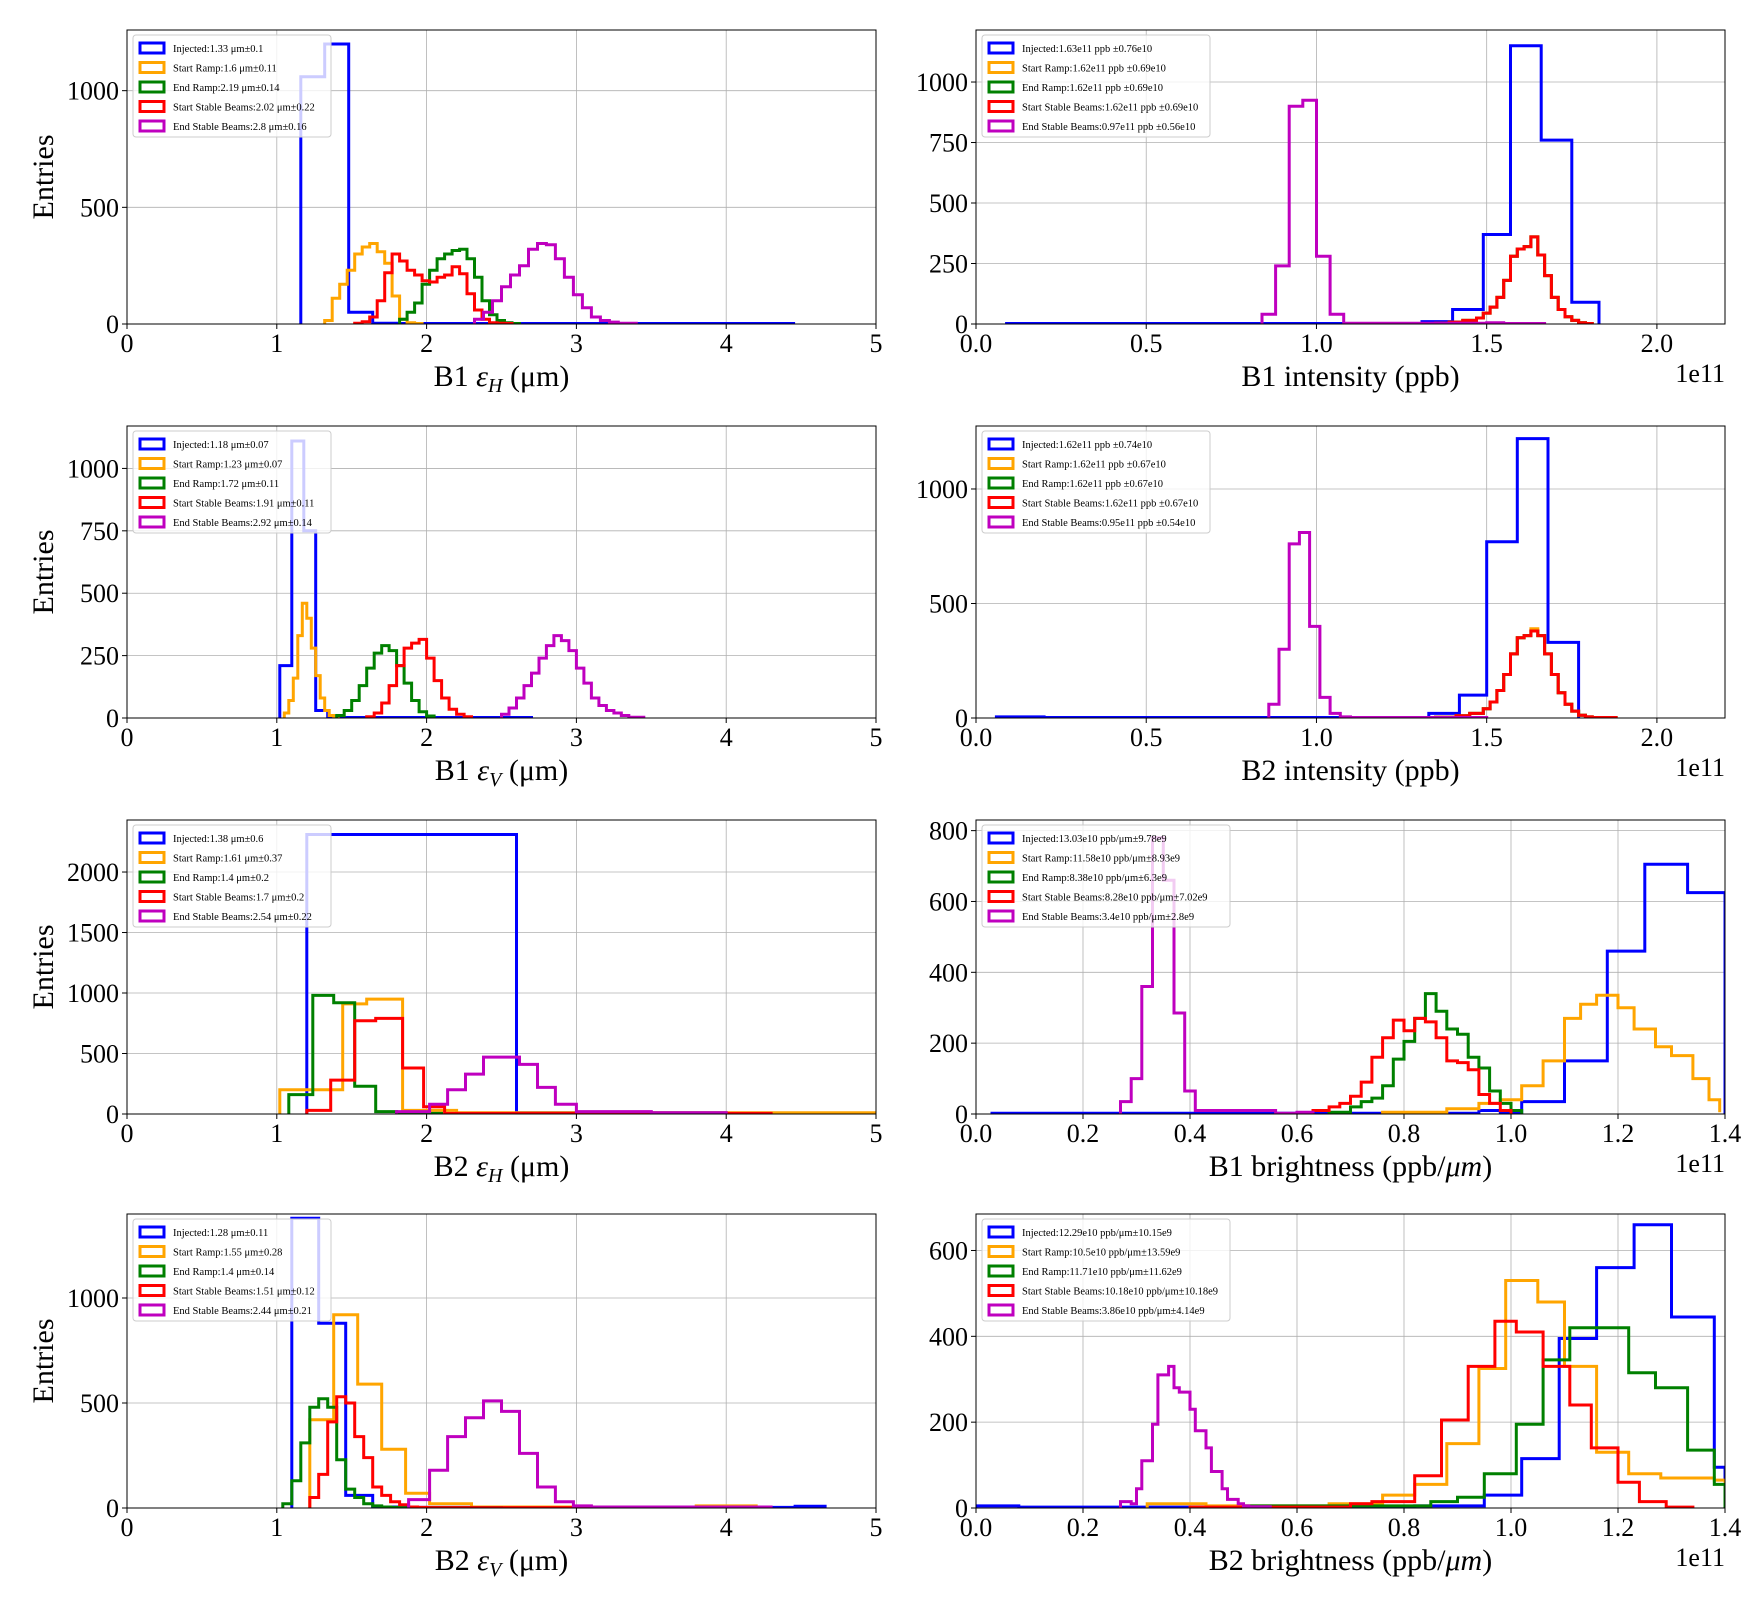  Describe the element at coordinates (226, 503) in the screenshot. I see `legend-item: Start Stable Beams:1.91 μm±0.11` at that location.